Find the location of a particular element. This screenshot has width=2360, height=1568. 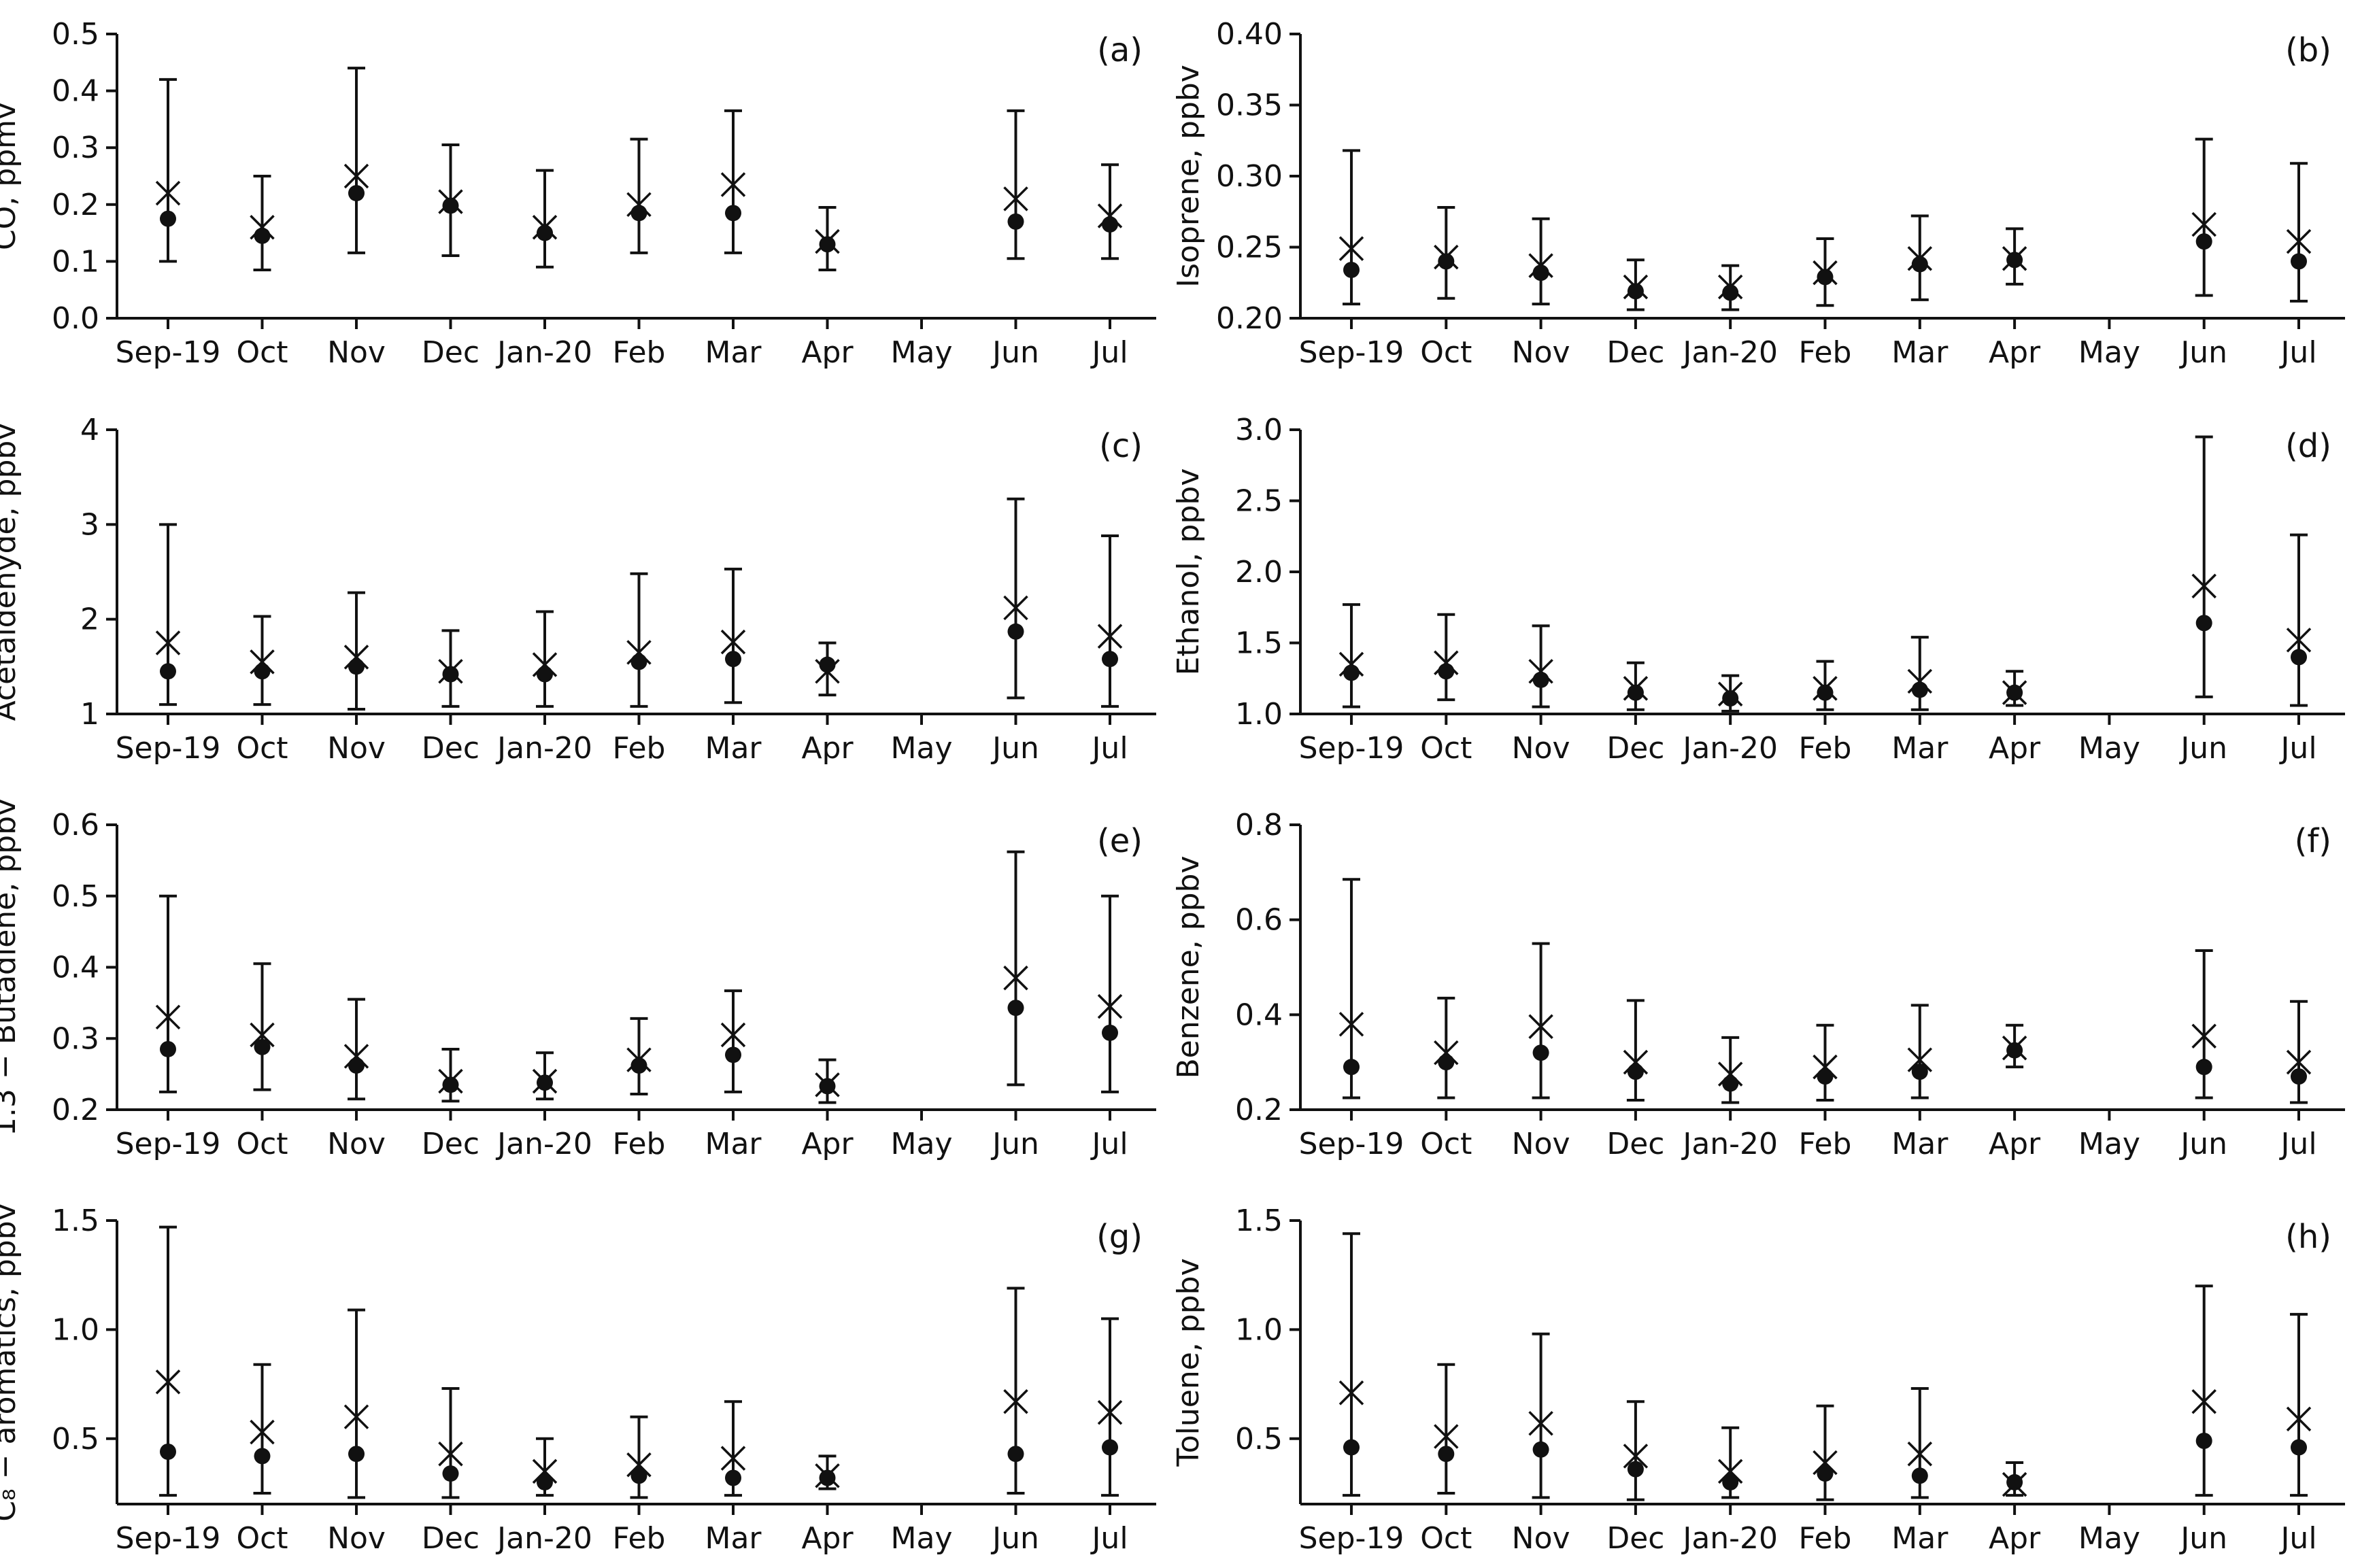

y-tick-label: 1.5 is located at coordinates (76, 1221).